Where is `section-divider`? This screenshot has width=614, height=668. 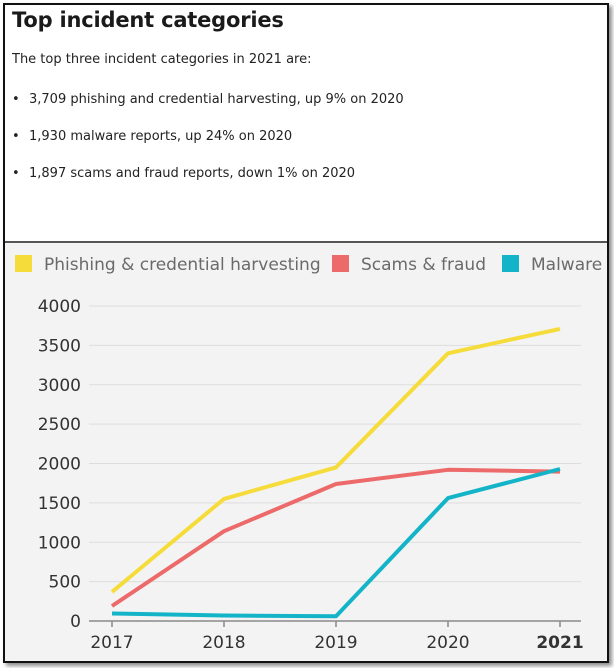
section-divider is located at coordinates (306, 242).